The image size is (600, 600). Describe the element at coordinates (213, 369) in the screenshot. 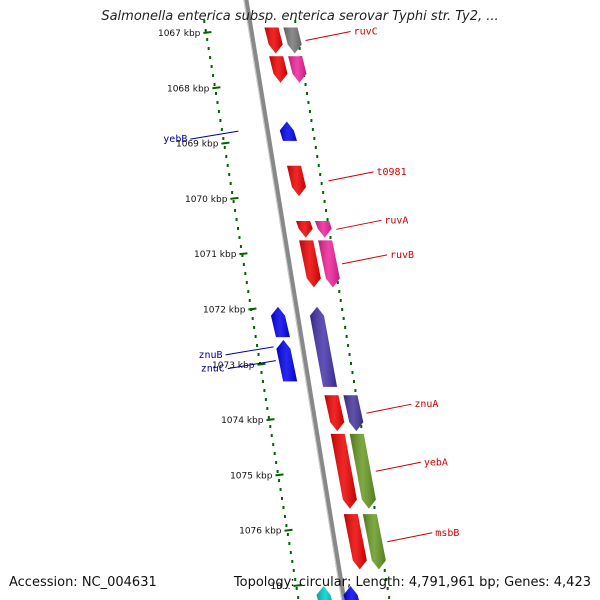

I see `gene-label-znuC: znuC` at that location.